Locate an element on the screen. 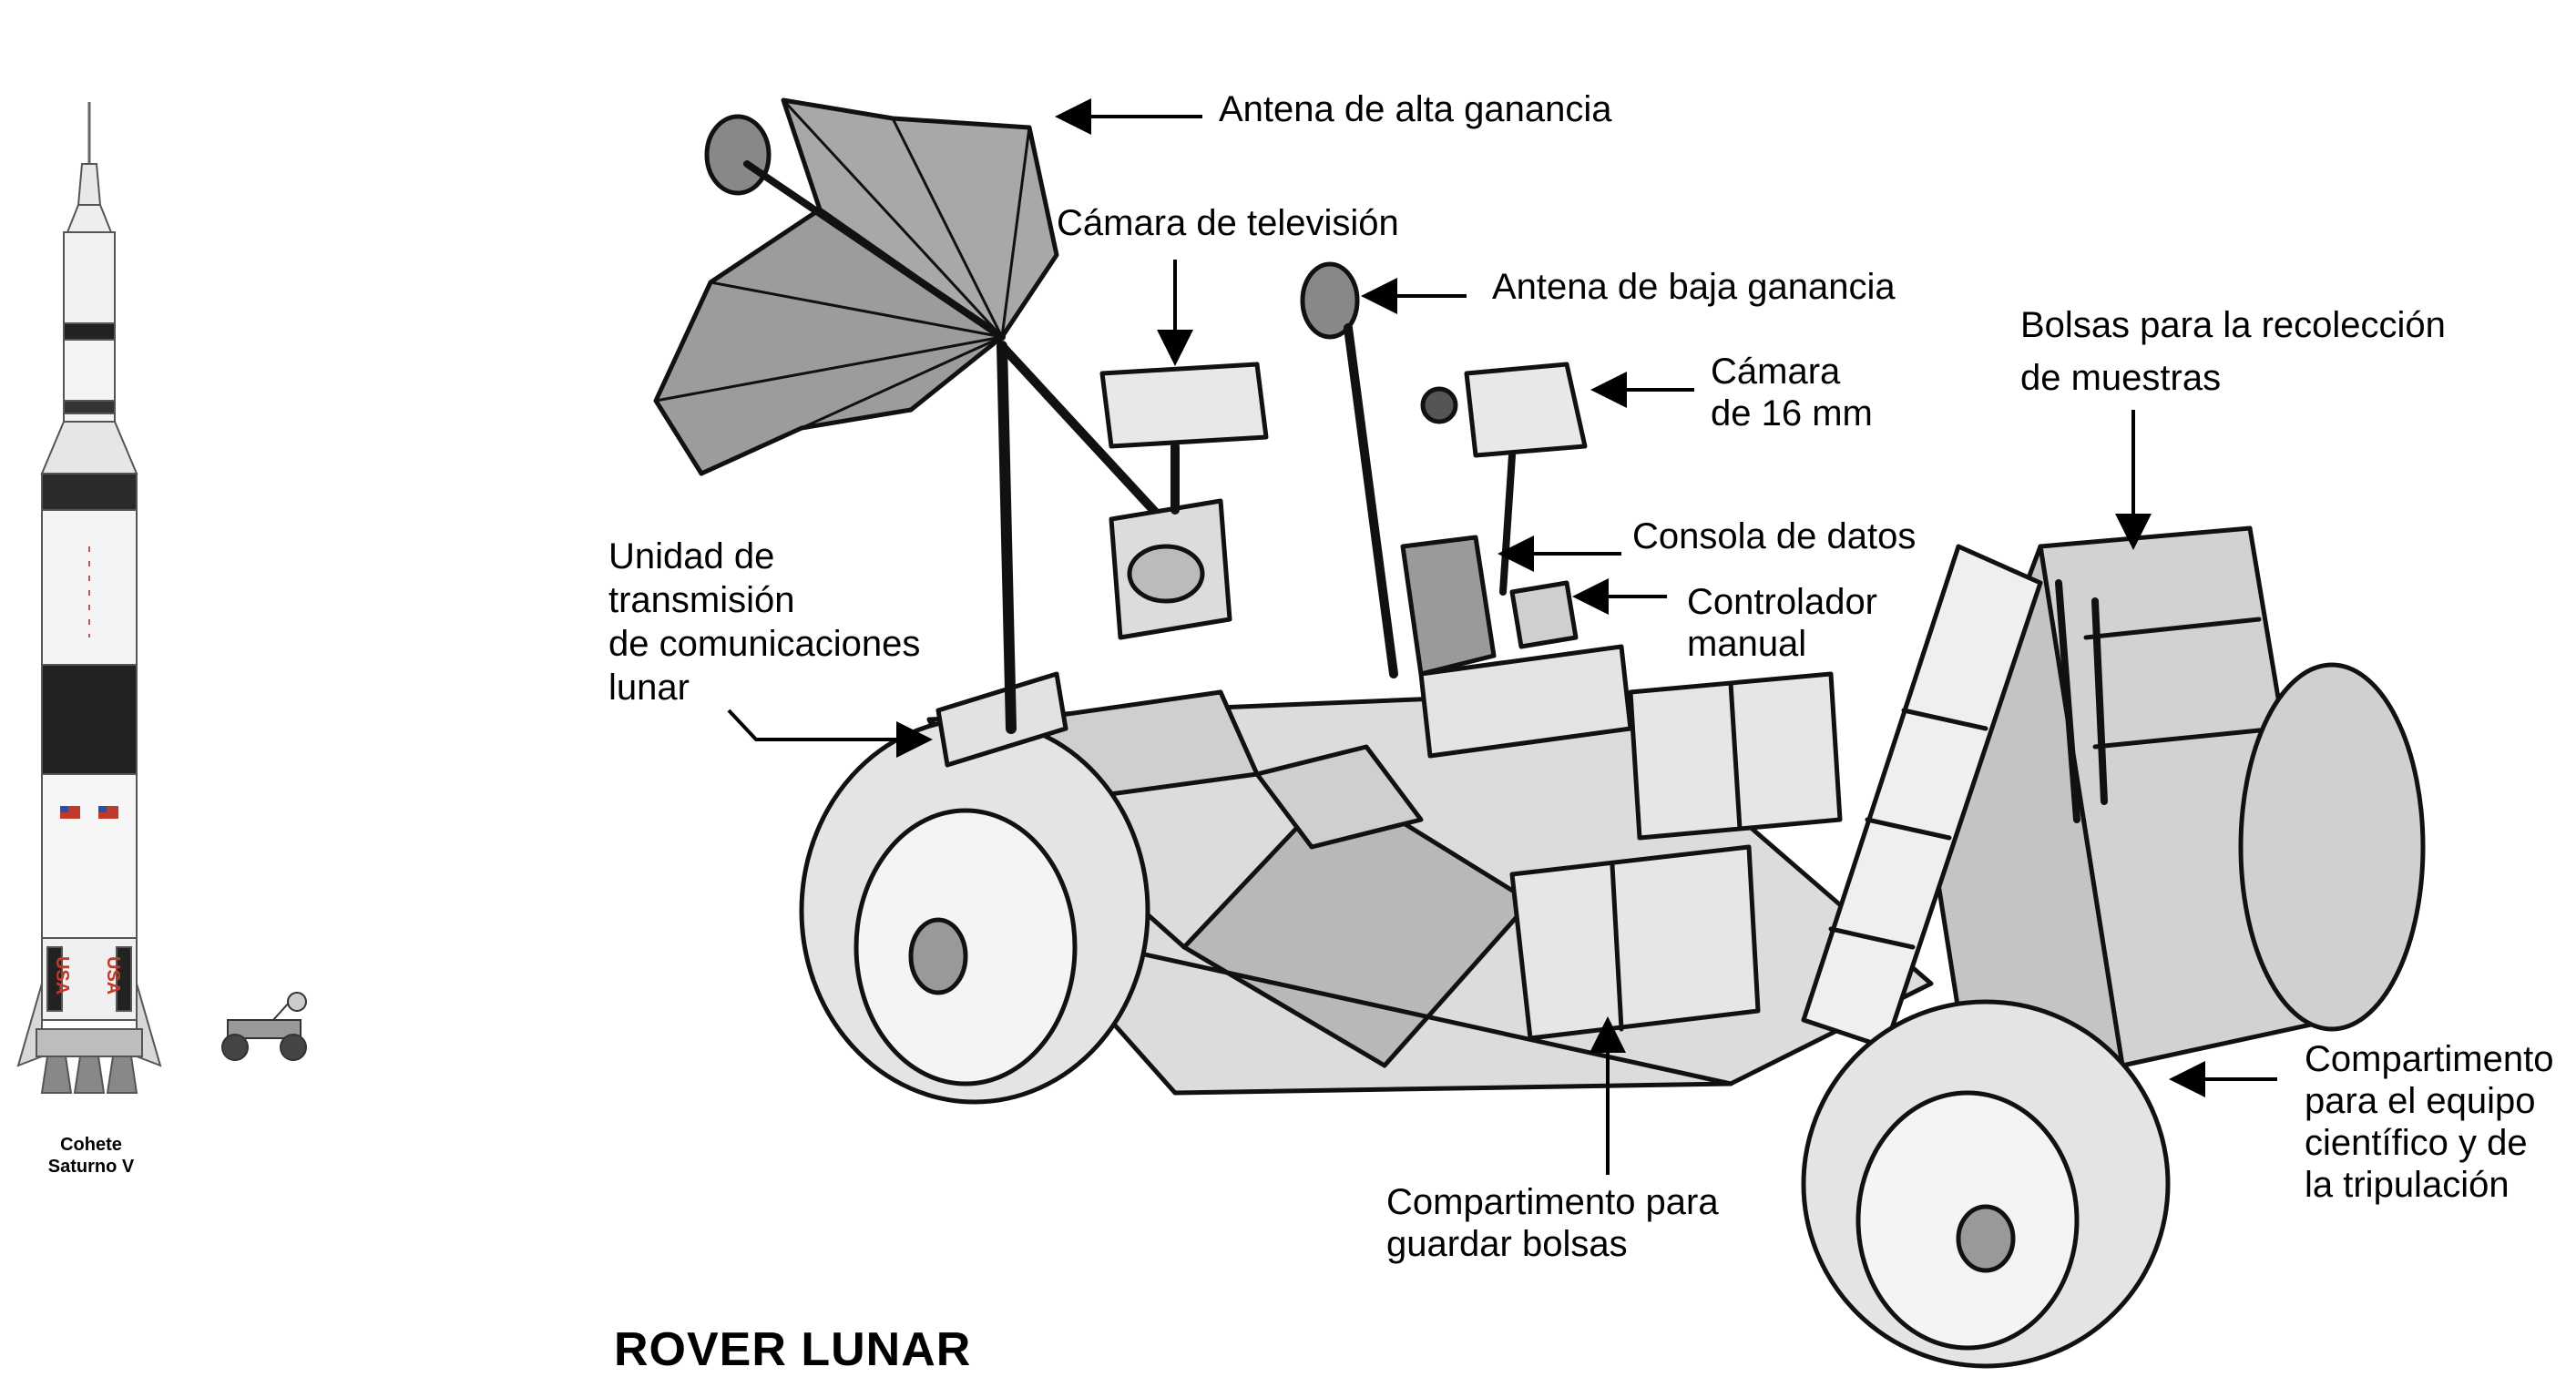  label-tv-camera: Cámara de televisión is located at coordinates (1228, 223).